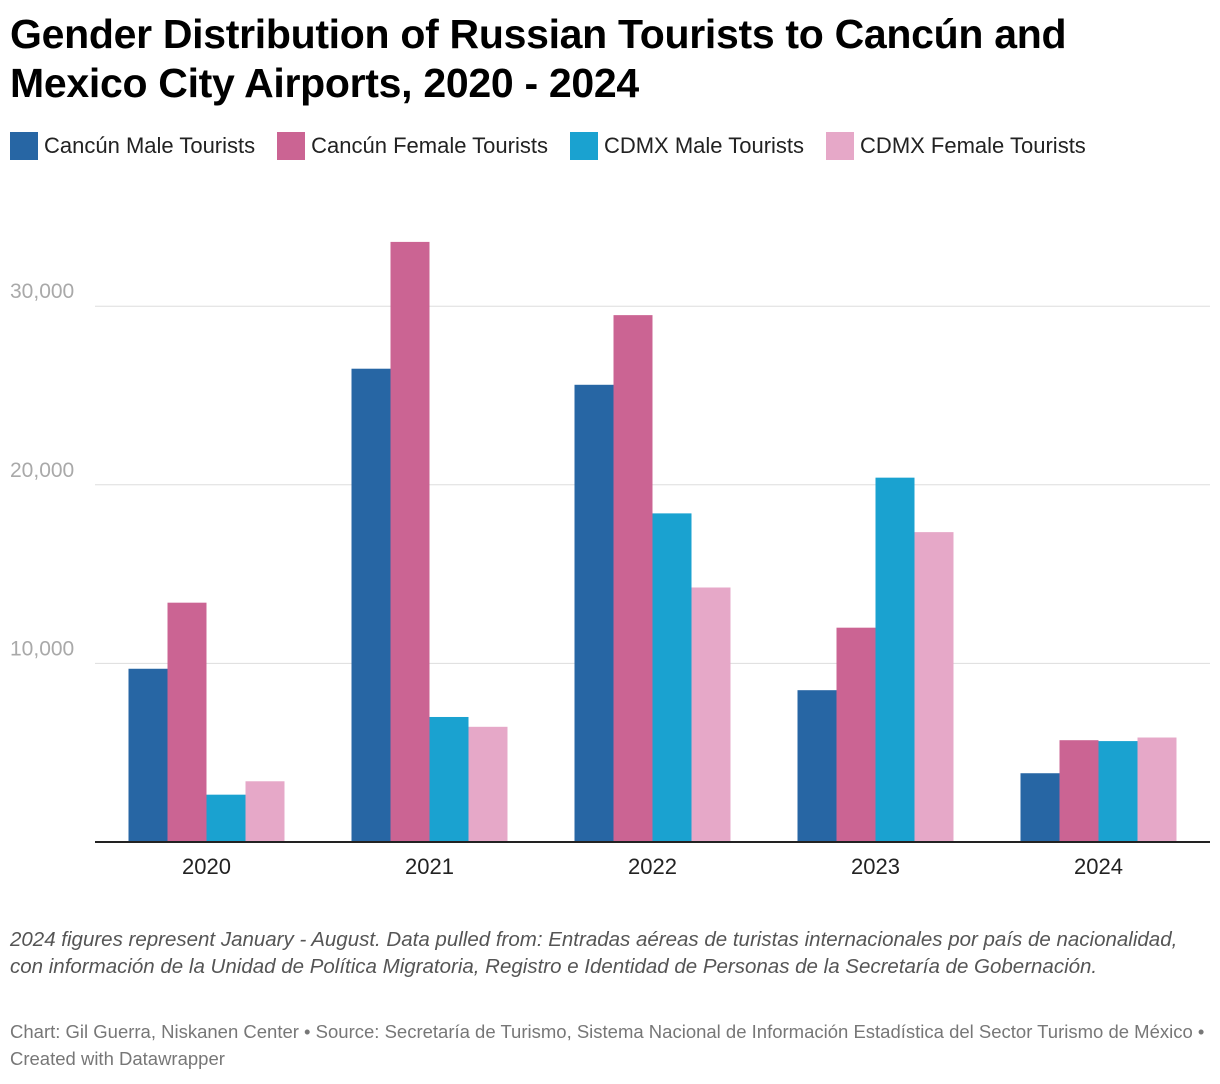 The width and height of the screenshot is (1220, 1084). What do you see at coordinates (429, 866) in the screenshot?
I see `x-tick-label: 2021` at bounding box center [429, 866].